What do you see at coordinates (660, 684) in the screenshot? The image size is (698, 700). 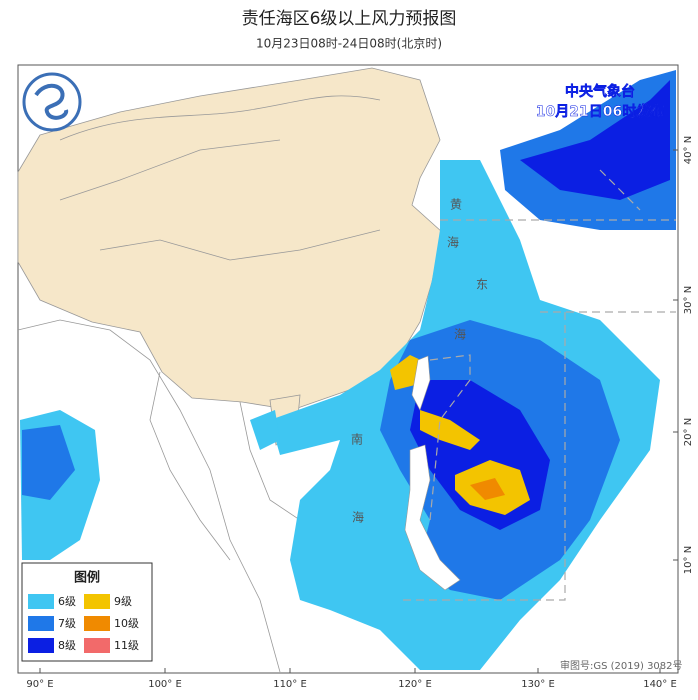 I see `longitude-label: 140° E` at bounding box center [660, 684].